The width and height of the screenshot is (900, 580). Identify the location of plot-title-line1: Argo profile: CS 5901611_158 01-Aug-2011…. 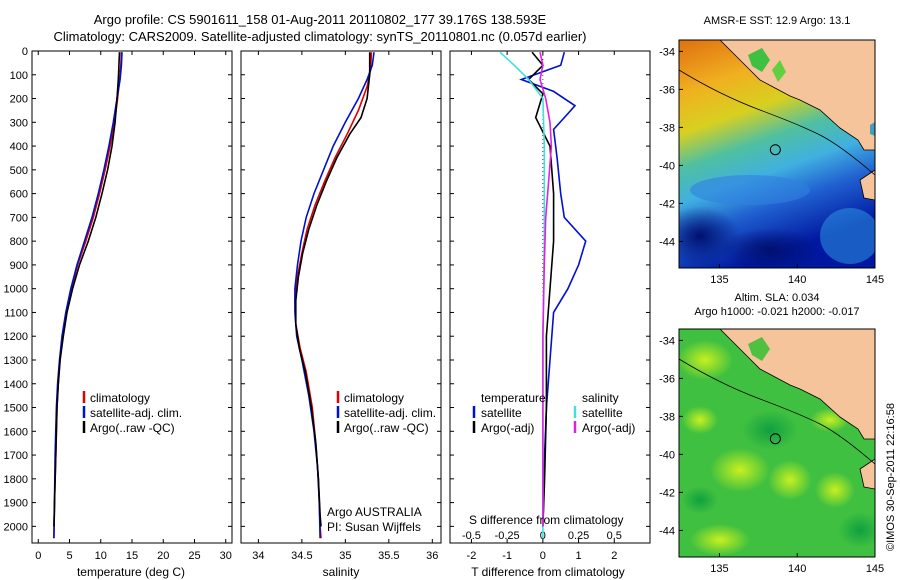
(320, 19).